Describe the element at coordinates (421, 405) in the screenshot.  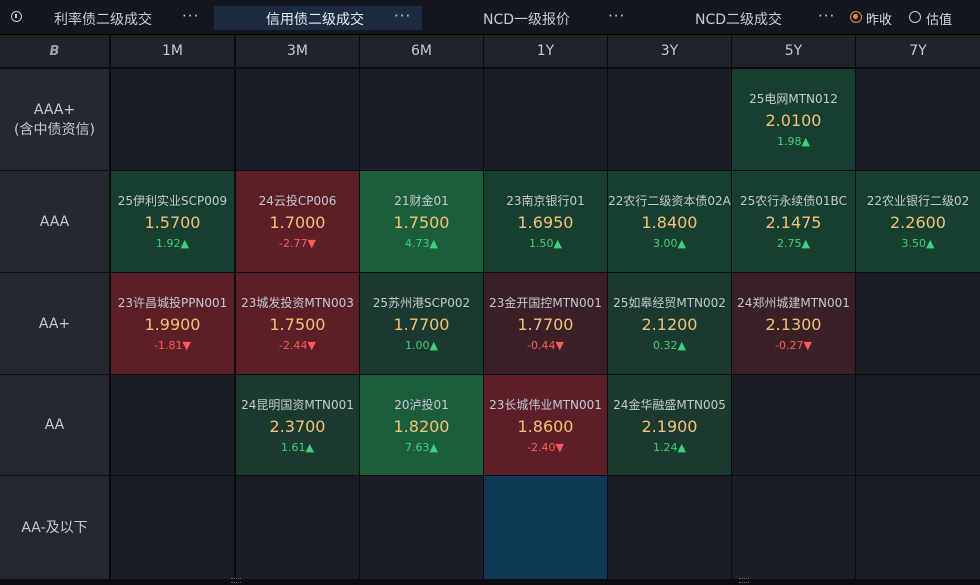
I see `bond-name: 20泸投01` at that location.